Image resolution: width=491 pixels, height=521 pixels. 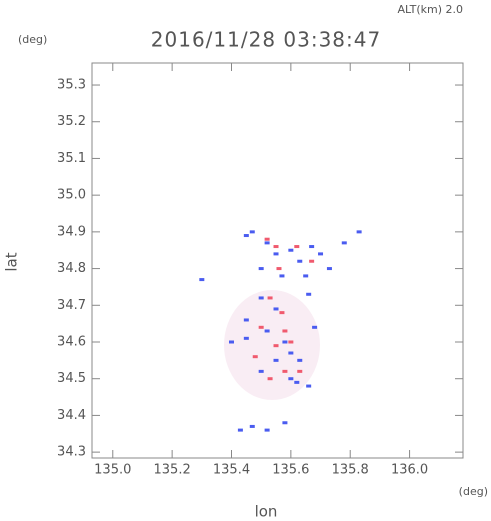 I want to click on y-unit: (deg), so click(x=32, y=39).